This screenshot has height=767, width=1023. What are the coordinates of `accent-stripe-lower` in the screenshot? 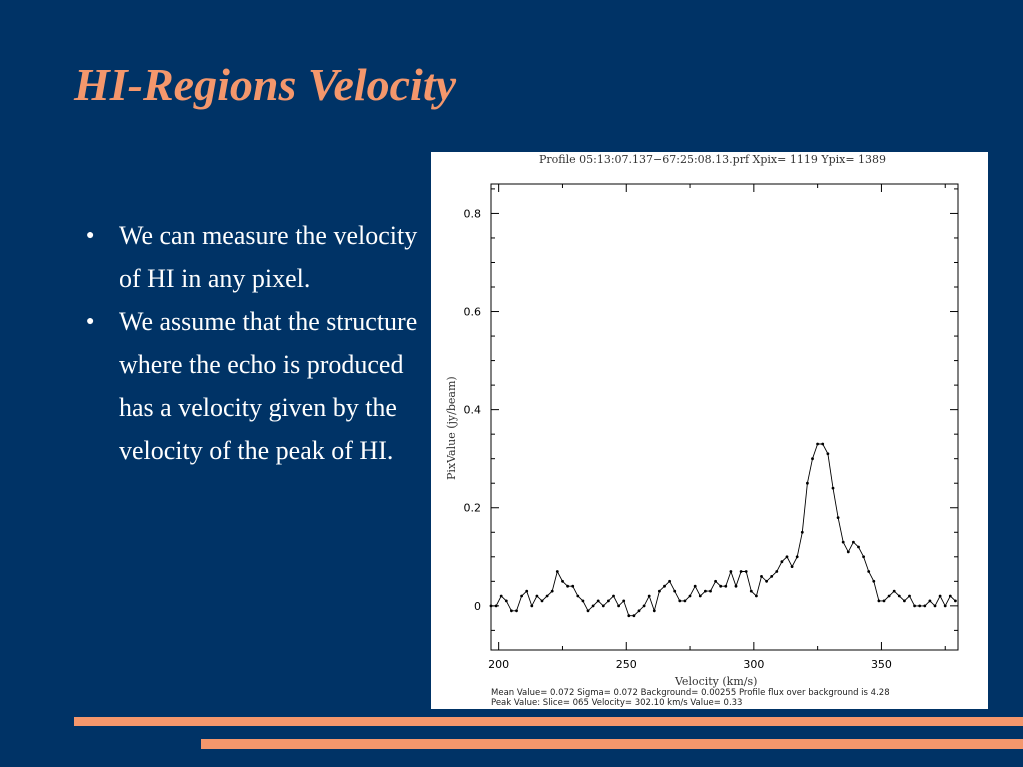 It's located at (612, 744).